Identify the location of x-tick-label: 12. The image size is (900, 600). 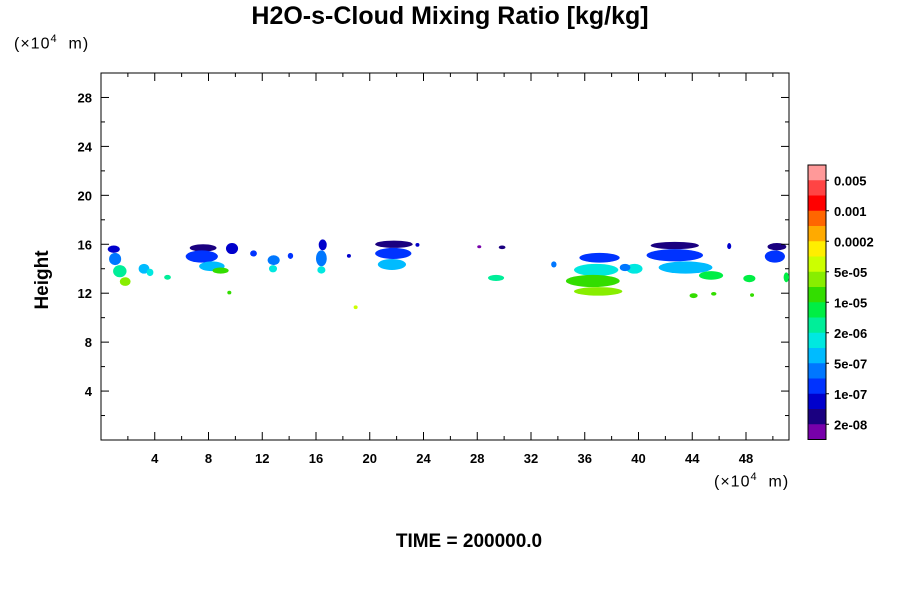
(262, 458).